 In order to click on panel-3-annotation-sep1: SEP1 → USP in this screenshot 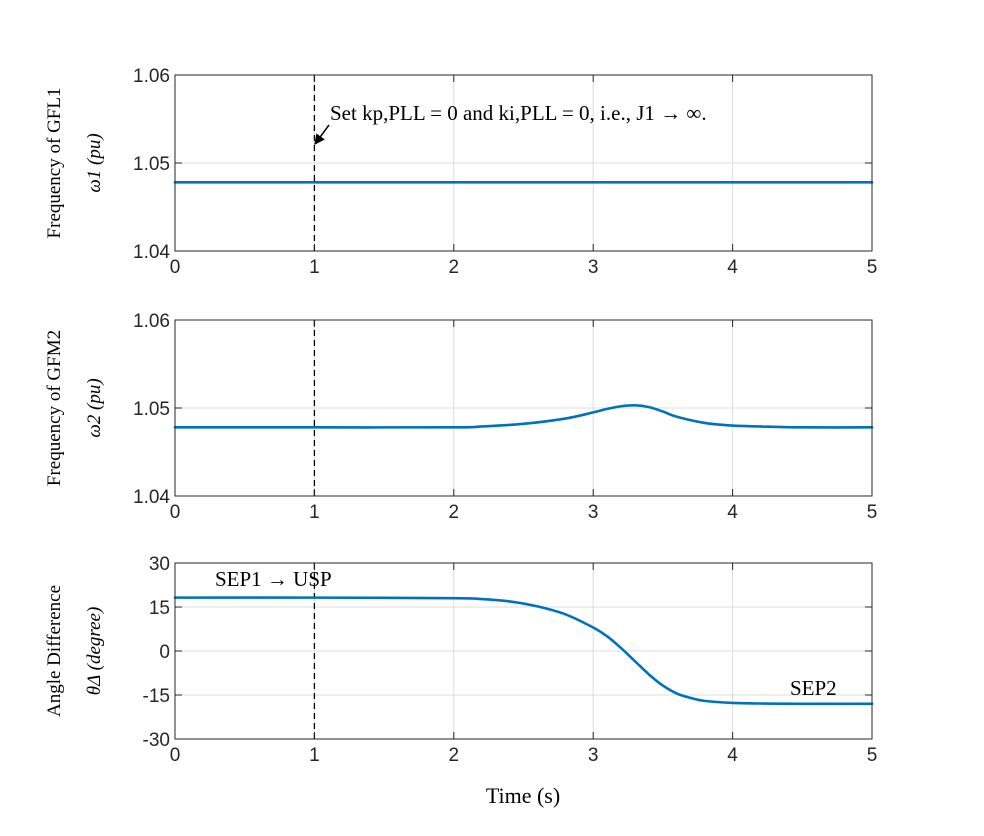, I will do `click(273, 579)`.